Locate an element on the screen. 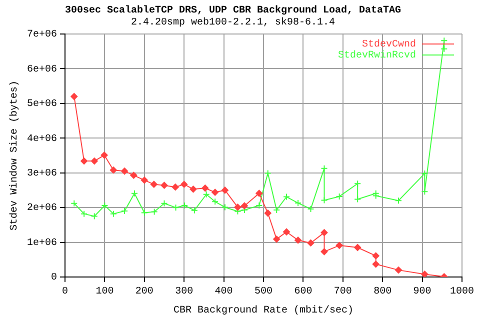 The width and height of the screenshot is (480, 320). x-tick-label: 500 is located at coordinates (263, 292).